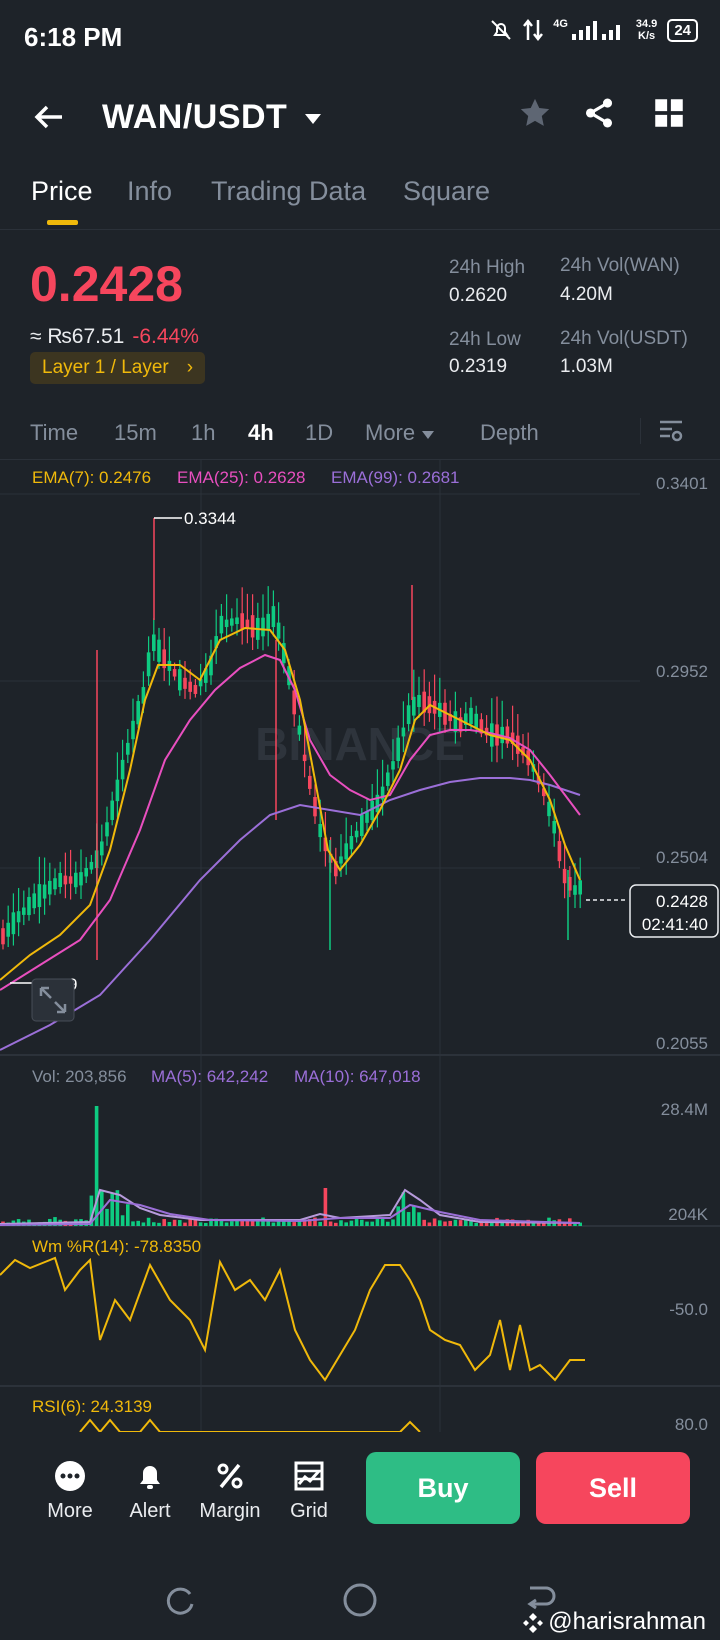  I want to click on margin-action: Margin, so click(230, 1491).